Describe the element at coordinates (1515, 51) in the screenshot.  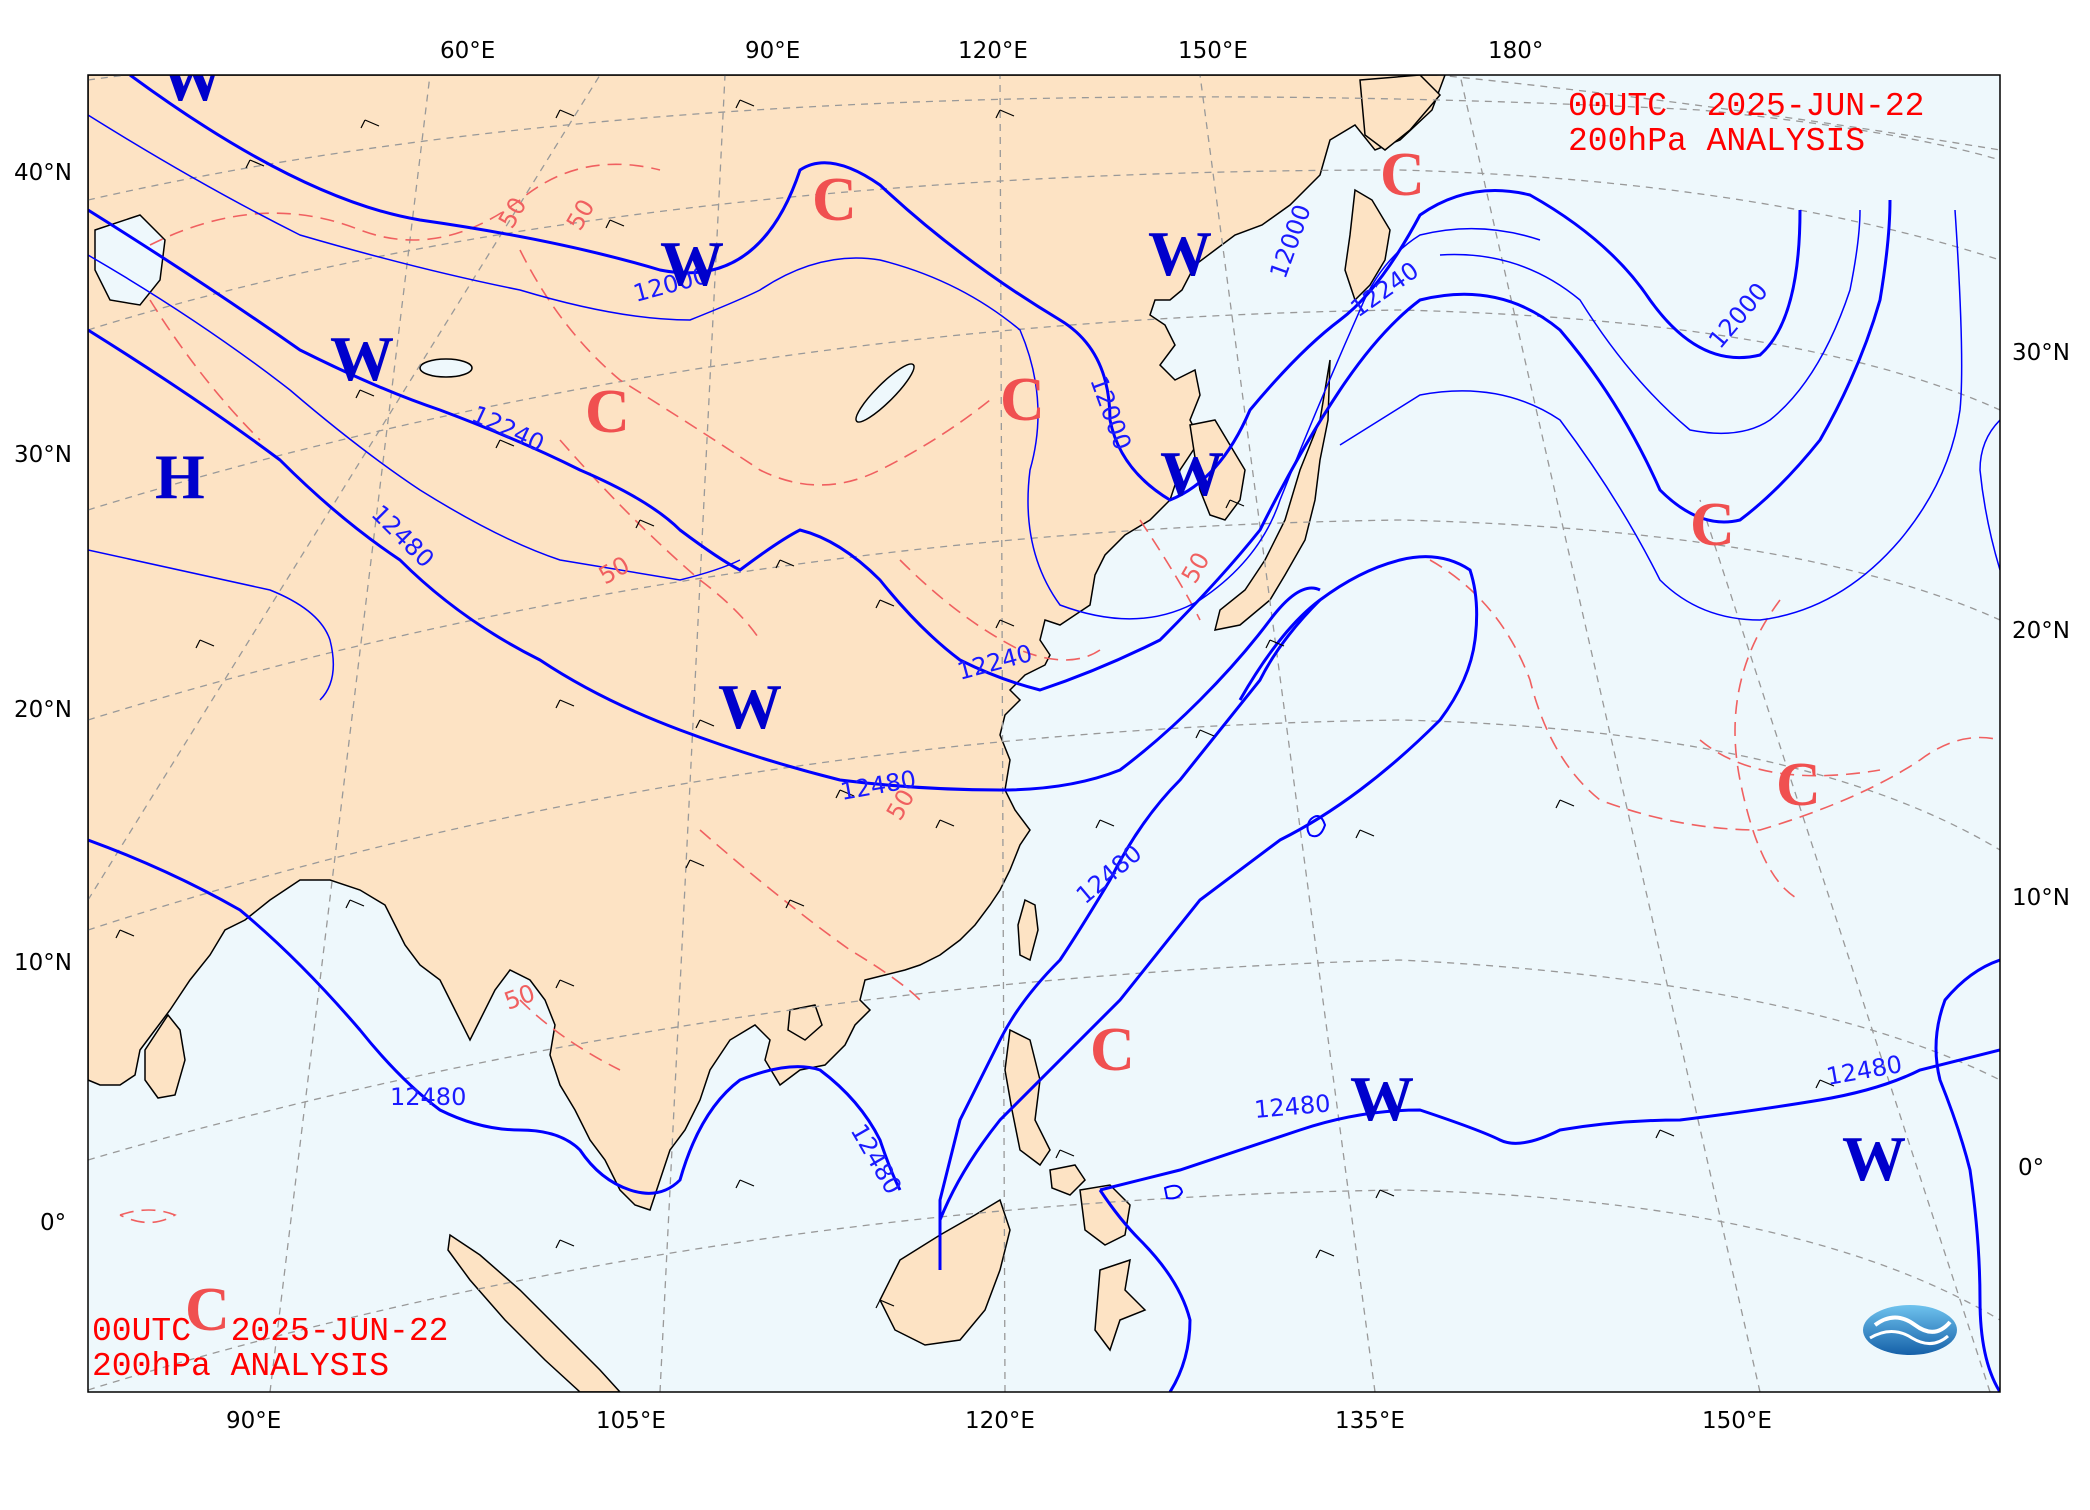
I see `lon-label-180: 180°` at that location.